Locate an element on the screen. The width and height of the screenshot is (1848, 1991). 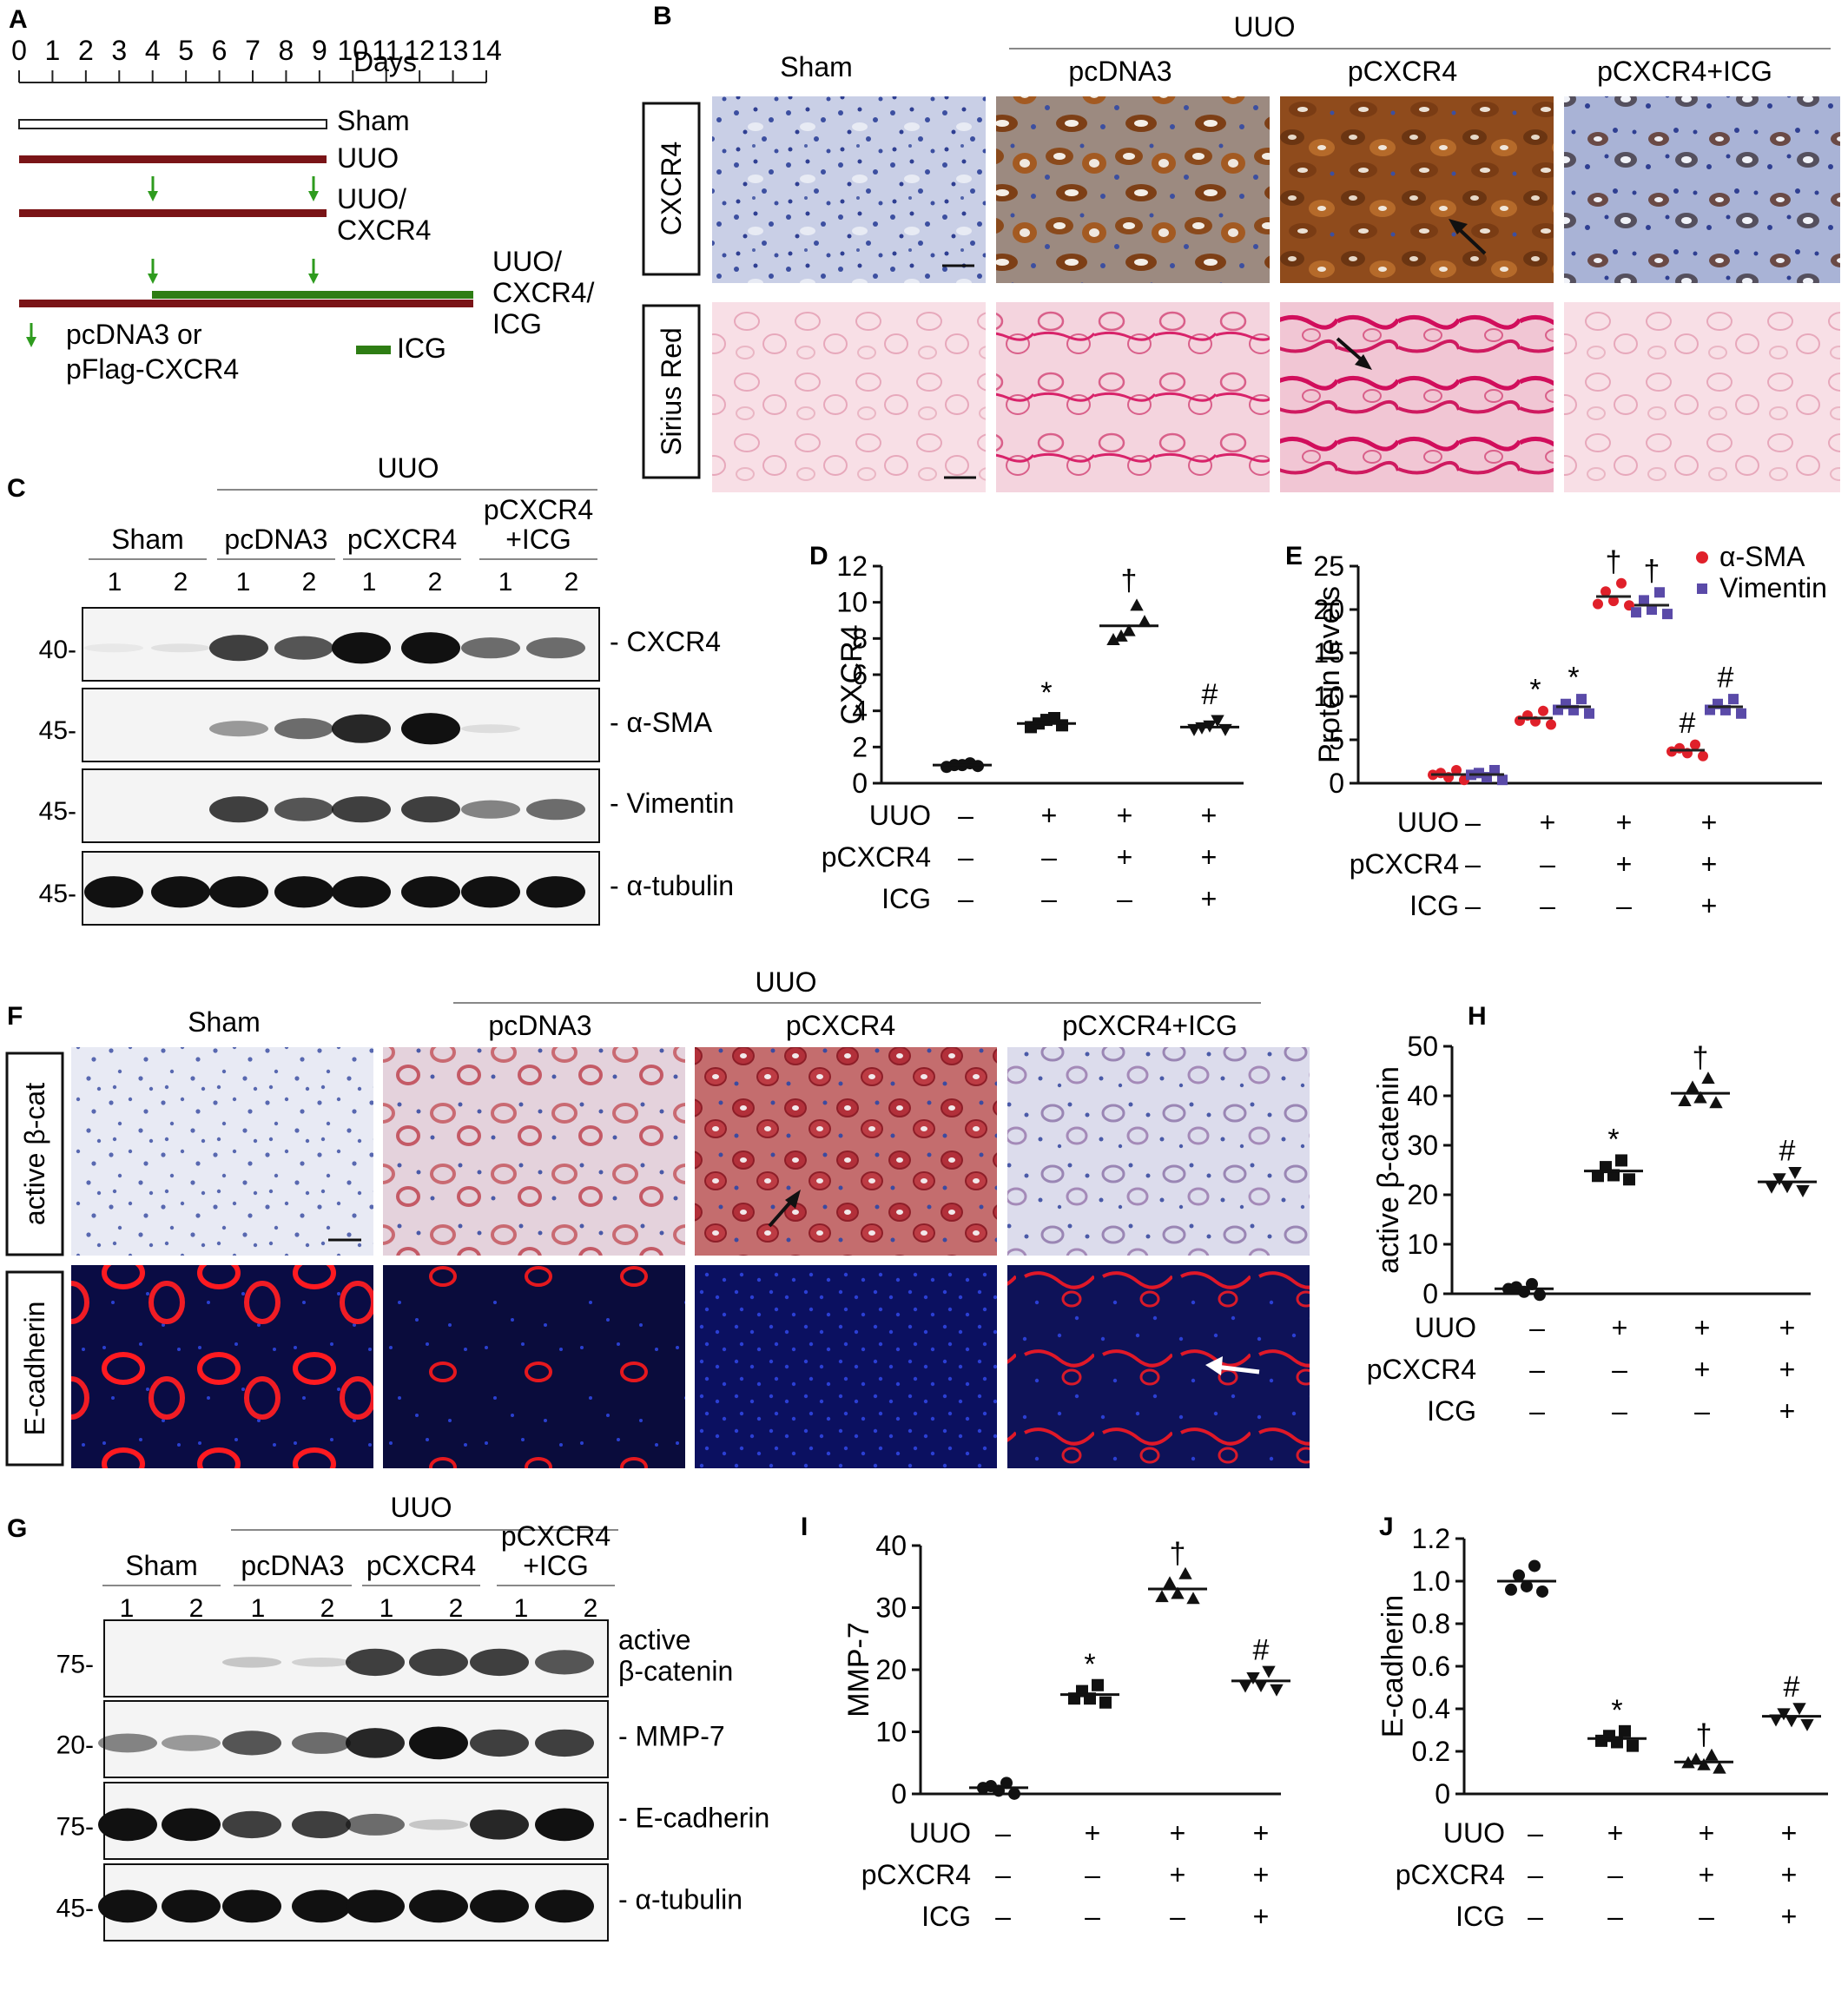
day-tick-label: 8 is located at coordinates (287, 51).